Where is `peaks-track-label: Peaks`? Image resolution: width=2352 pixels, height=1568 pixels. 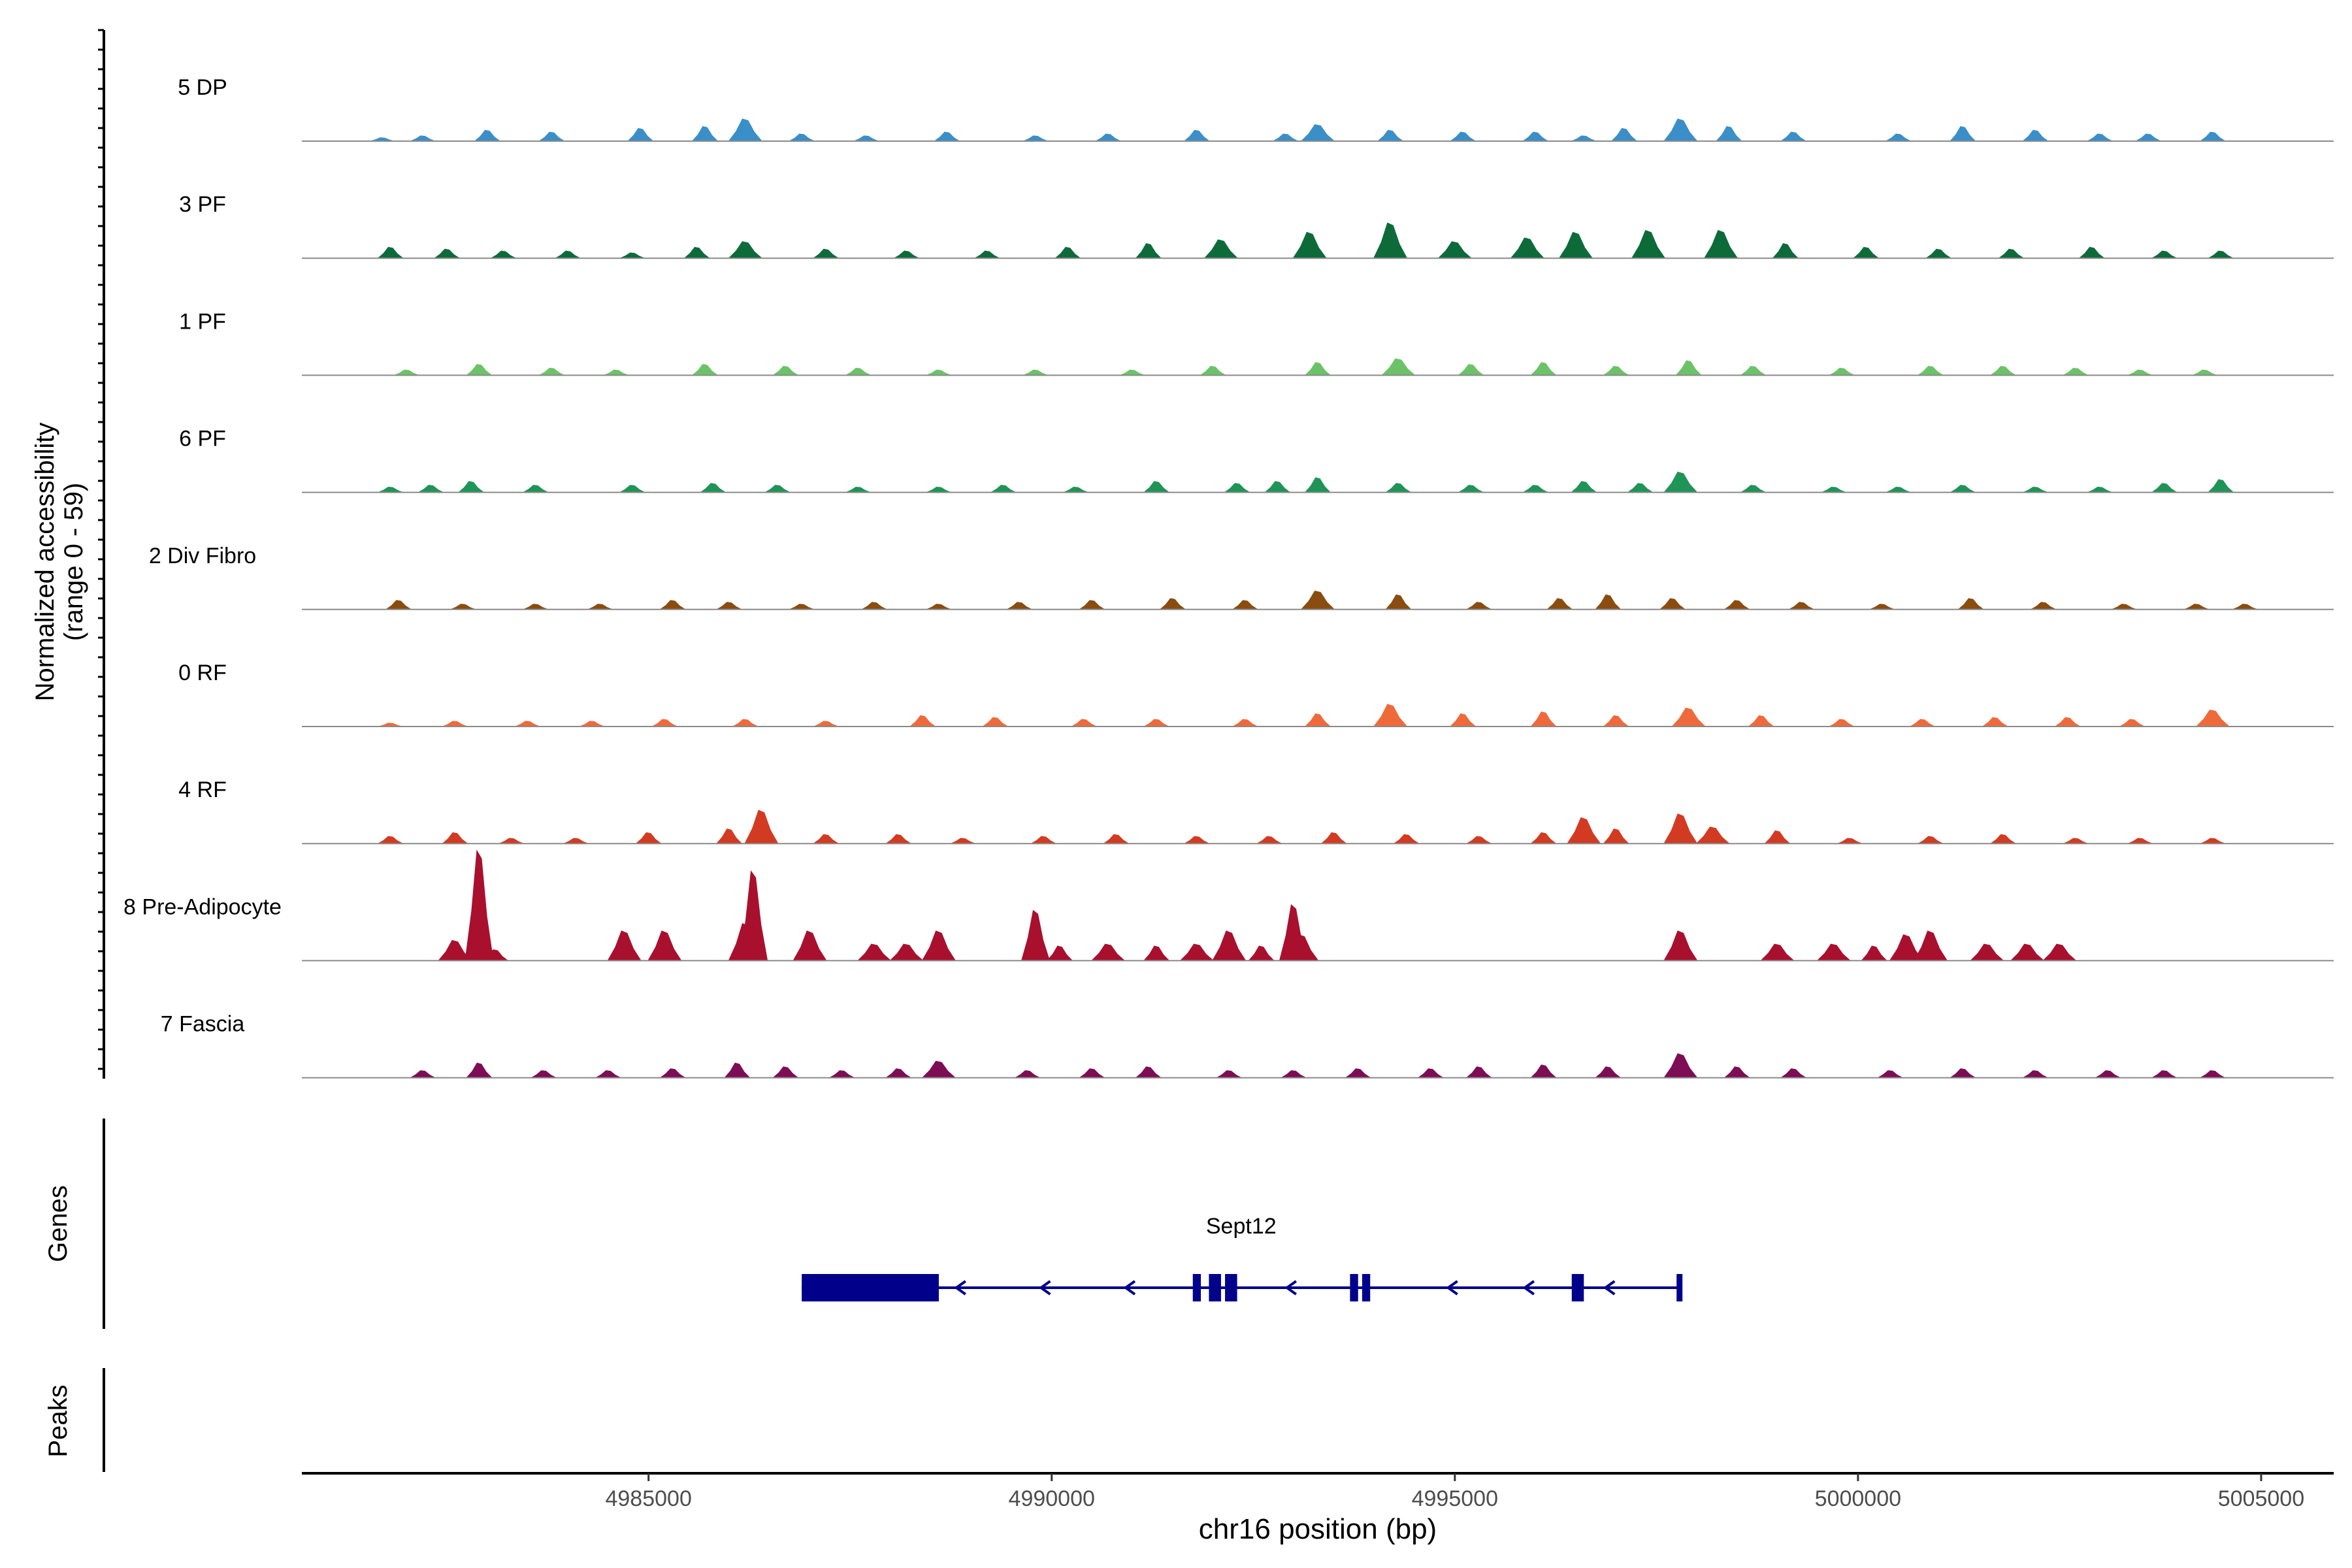 peaks-track-label: Peaks is located at coordinates (58, 1420).